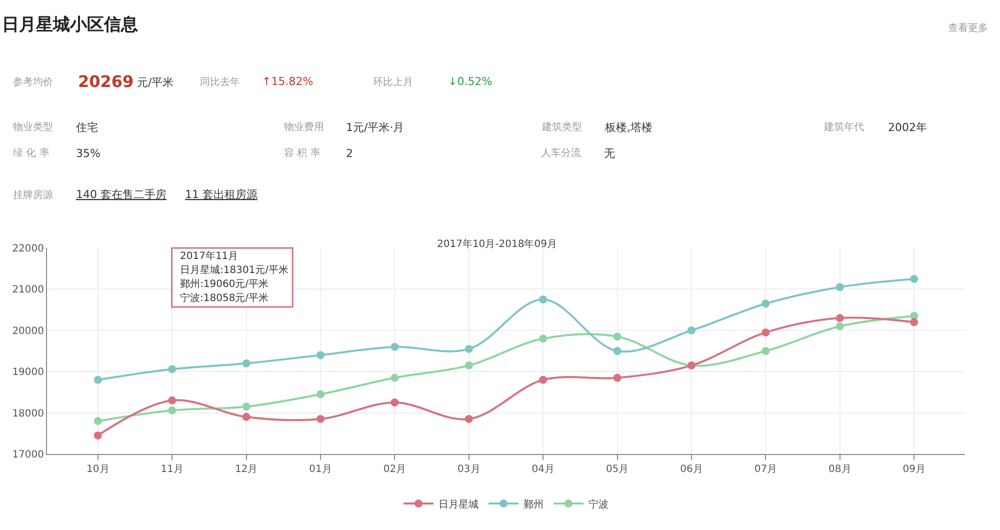  Describe the element at coordinates (88, 153) in the screenshot. I see `text: 35%` at that location.